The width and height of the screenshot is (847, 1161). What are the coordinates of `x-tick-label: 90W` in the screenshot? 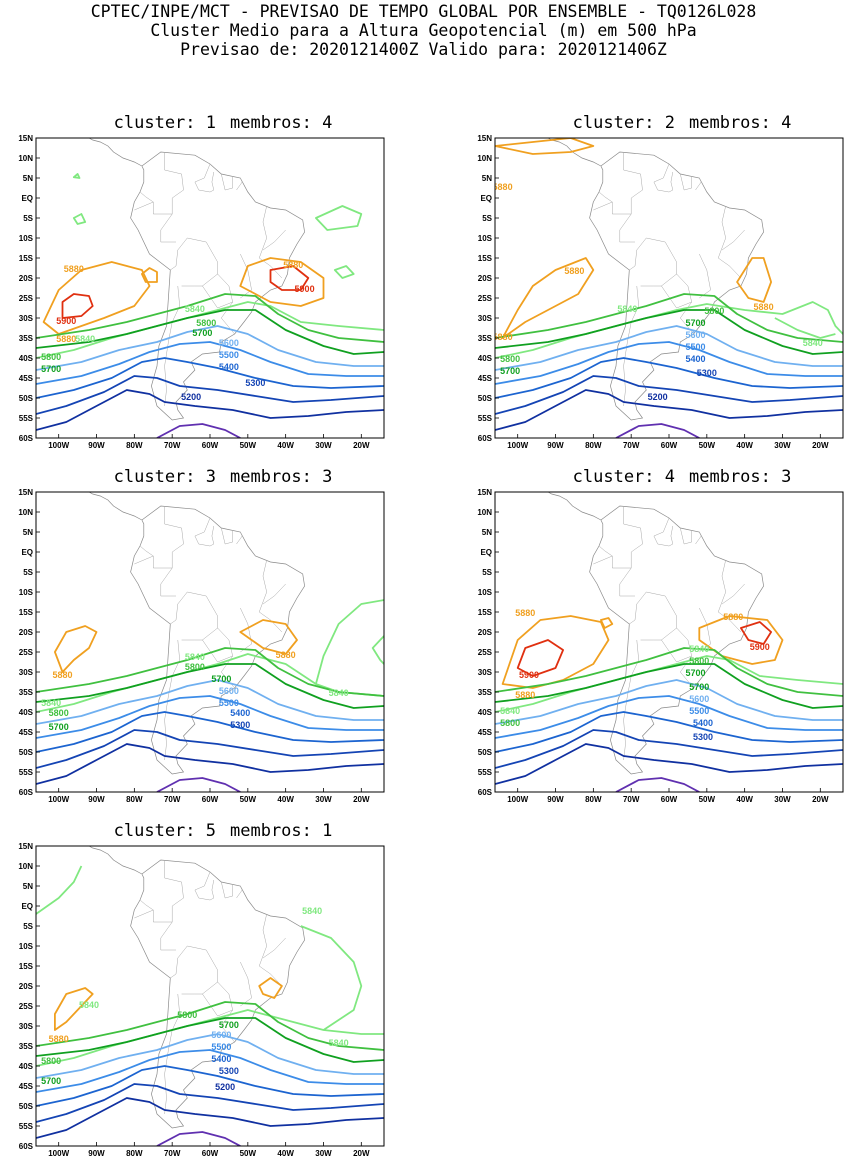 It's located at (555, 799).